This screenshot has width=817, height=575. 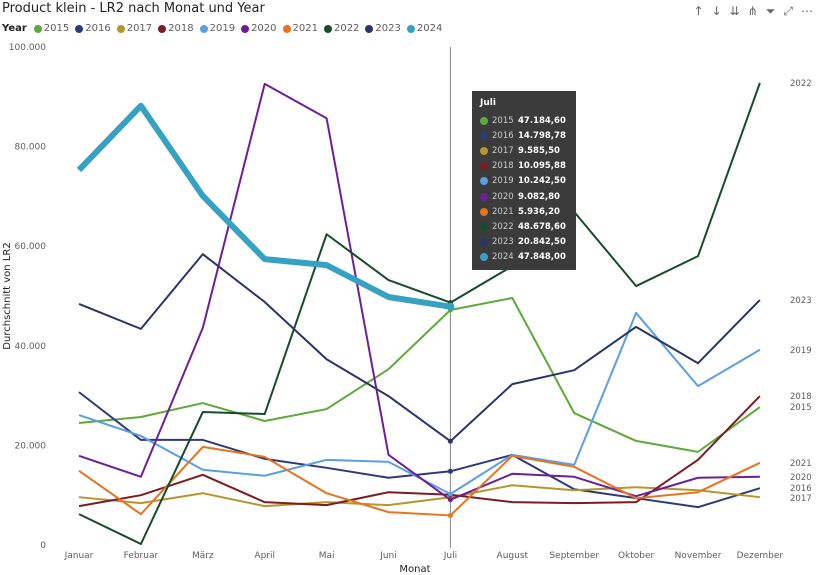 What do you see at coordinates (542, 257) in the screenshot?
I see `tooltip-value: 47.848,00` at bounding box center [542, 257].